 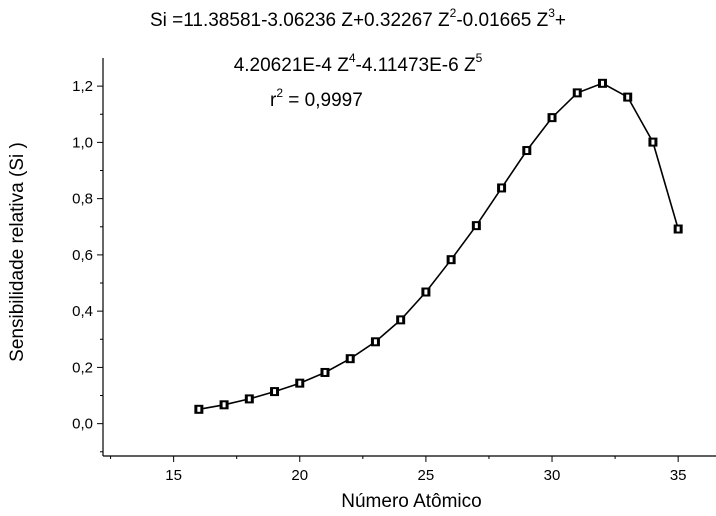 I want to click on equation-line-2-exponent-1: 4, so click(x=352, y=58).